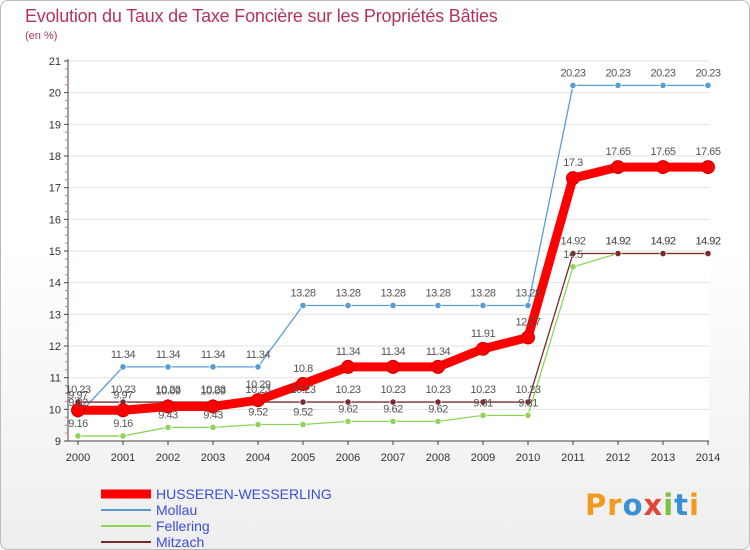 The height and width of the screenshot is (550, 750). Describe the element at coordinates (55, 220) in the screenshot. I see `y-tick-label-16: 16` at that location.